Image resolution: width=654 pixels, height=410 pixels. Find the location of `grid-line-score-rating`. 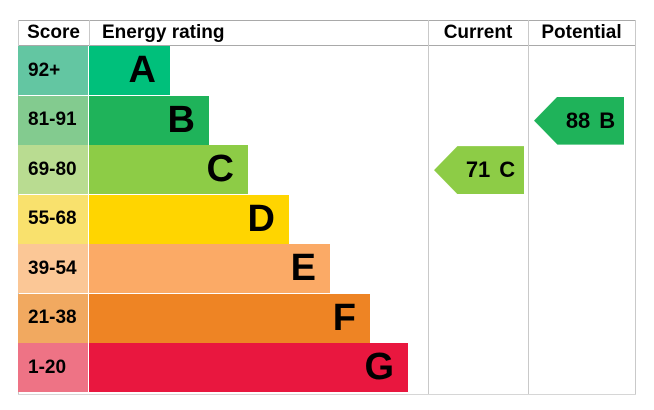

grid-line-score-rating is located at coordinates (89, 33).